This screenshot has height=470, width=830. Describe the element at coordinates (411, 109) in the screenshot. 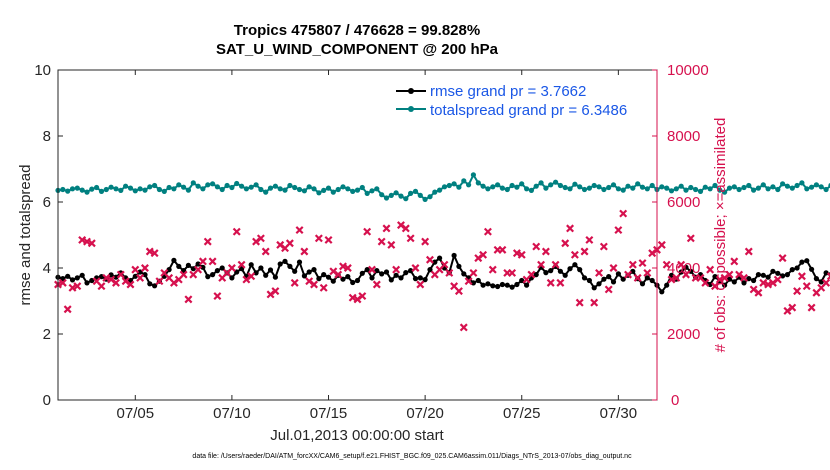

I see `legend-spread-marker` at that location.